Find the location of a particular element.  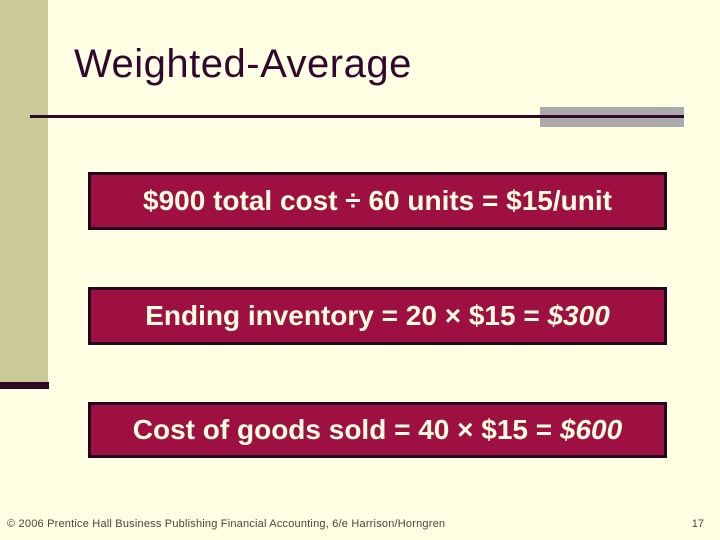

title-rule-line is located at coordinates (357, 116).